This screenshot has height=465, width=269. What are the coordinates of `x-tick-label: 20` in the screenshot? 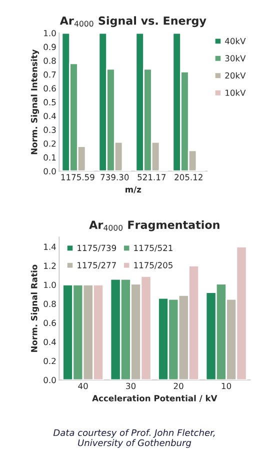 It's located at (179, 386).